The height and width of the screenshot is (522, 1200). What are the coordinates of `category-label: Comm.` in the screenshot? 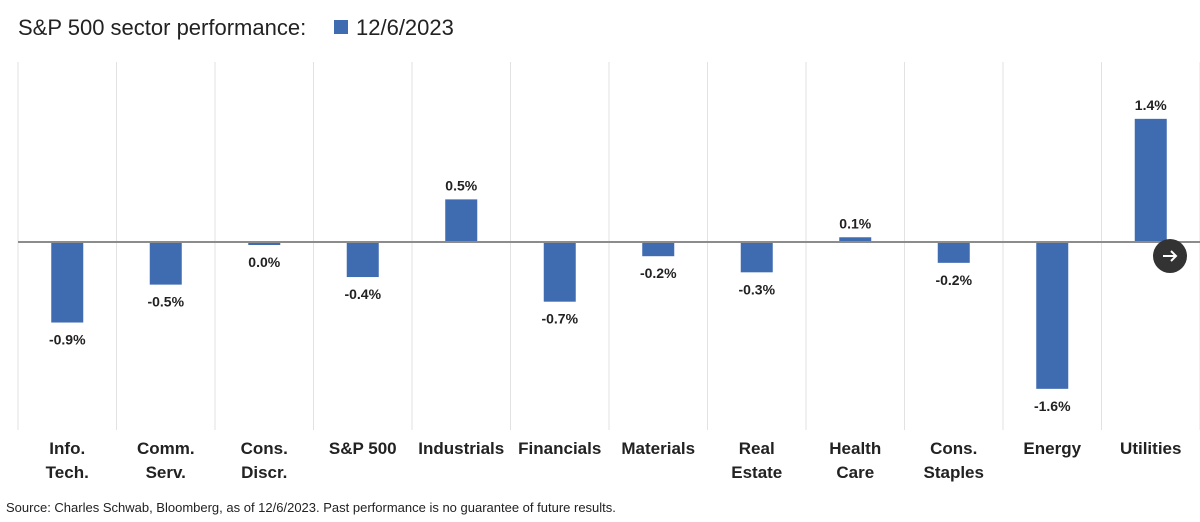 It's located at (166, 448).